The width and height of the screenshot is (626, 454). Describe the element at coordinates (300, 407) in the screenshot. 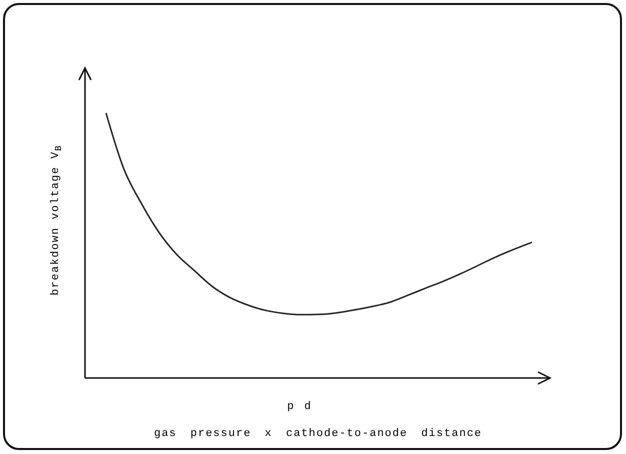

I see `x-axis-title: p d` at that location.